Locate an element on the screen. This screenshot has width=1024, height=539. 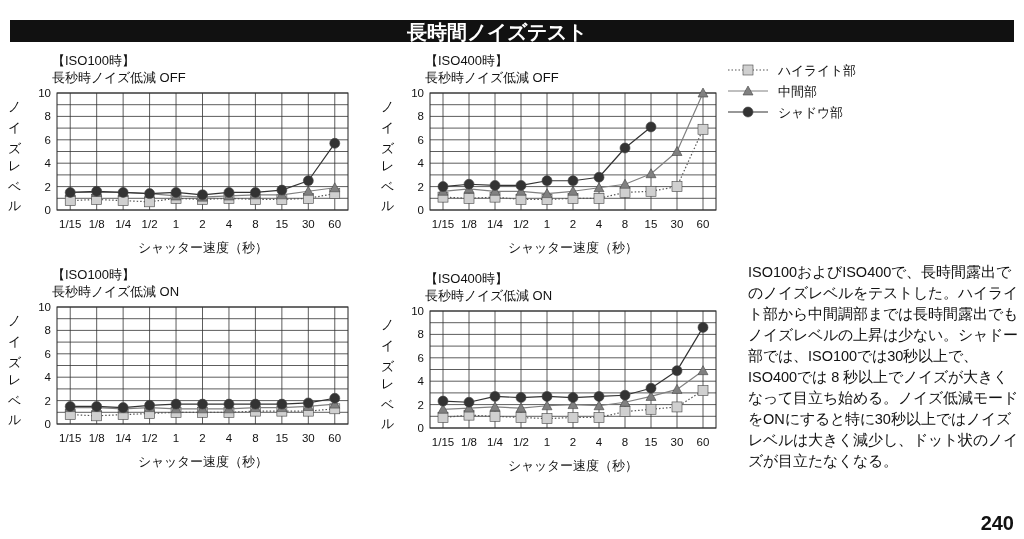
legend-label: シャドウ部 is located at coordinates (810, 112).